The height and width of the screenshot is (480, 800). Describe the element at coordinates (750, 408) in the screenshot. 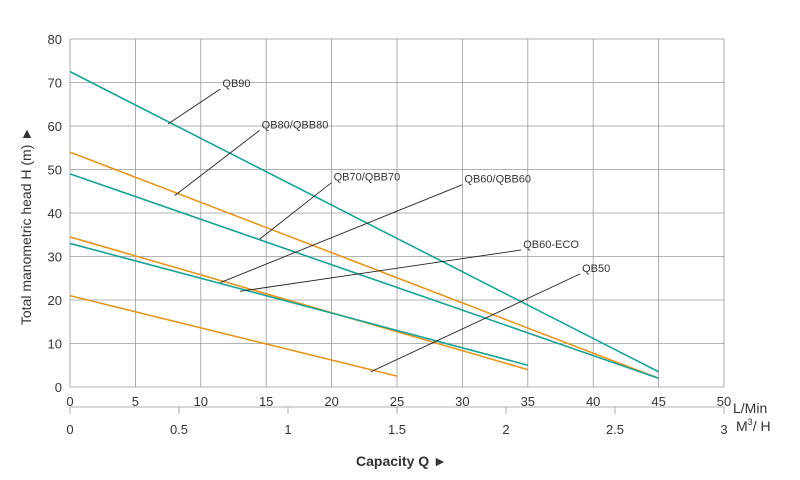

I see `x-axis-unit-primary: L/Min` at that location.